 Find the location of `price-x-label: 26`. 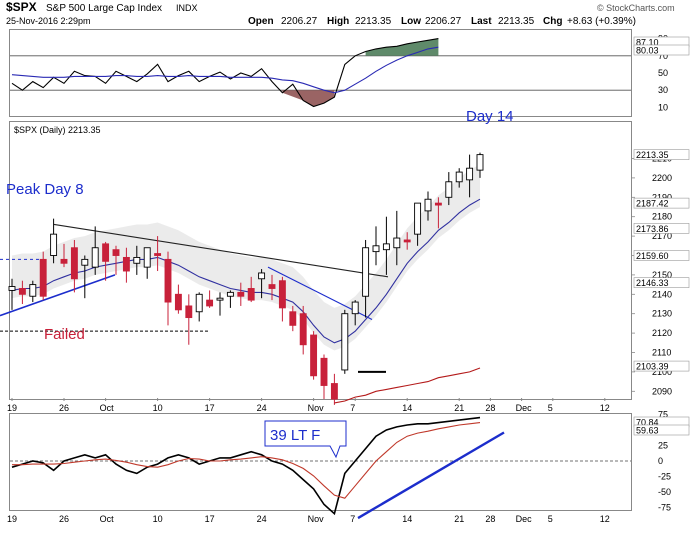

price-x-label: 26 is located at coordinates (64, 408).